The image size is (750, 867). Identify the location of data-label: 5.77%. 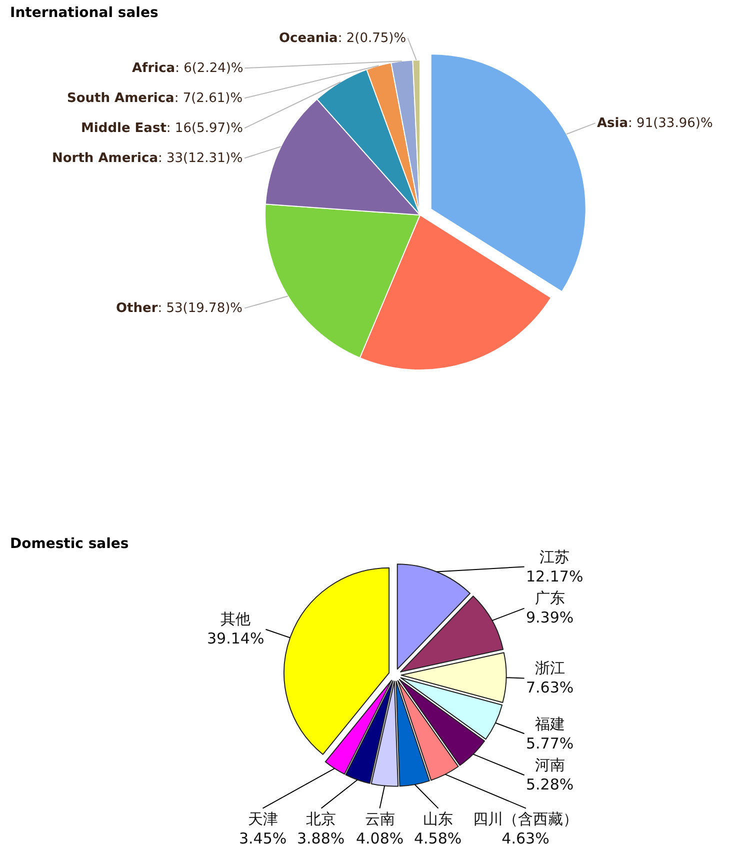
(550, 743).